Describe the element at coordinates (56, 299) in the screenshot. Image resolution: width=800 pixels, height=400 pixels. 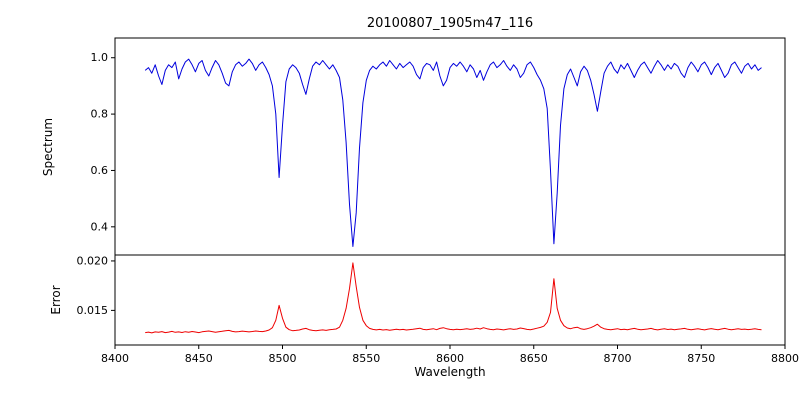
I see `error-y-axis-label: Error` at that location.